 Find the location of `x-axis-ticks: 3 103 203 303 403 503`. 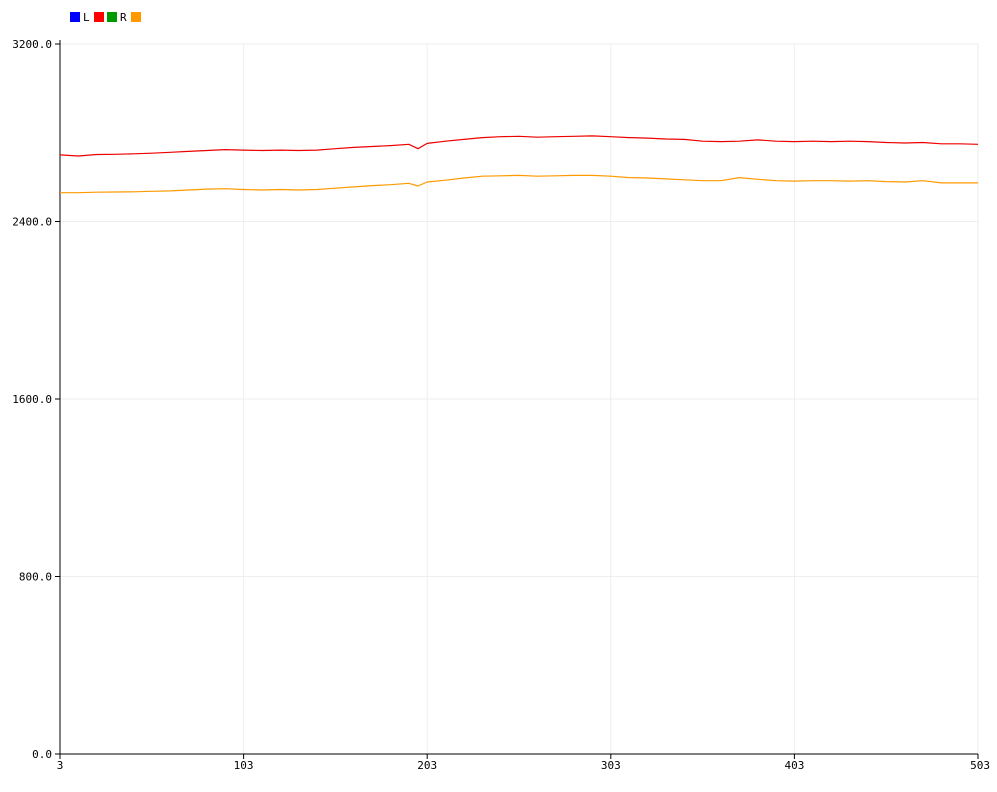

x-axis-ticks: 3 103 203 303 403 503 is located at coordinates (523, 763).